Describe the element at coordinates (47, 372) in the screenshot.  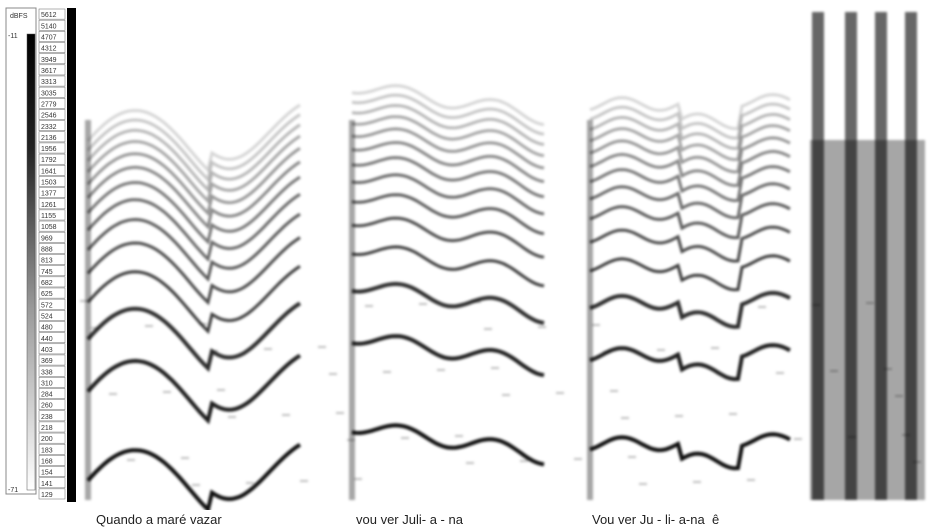
I see `frequency-label: 338` at that location.